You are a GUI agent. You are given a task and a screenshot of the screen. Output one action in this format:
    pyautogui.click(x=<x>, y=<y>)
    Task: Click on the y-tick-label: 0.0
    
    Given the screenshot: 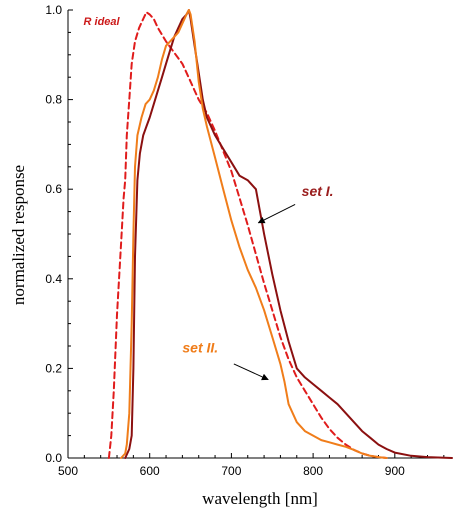 What is the action you would take?
    pyautogui.click(x=53, y=458)
    